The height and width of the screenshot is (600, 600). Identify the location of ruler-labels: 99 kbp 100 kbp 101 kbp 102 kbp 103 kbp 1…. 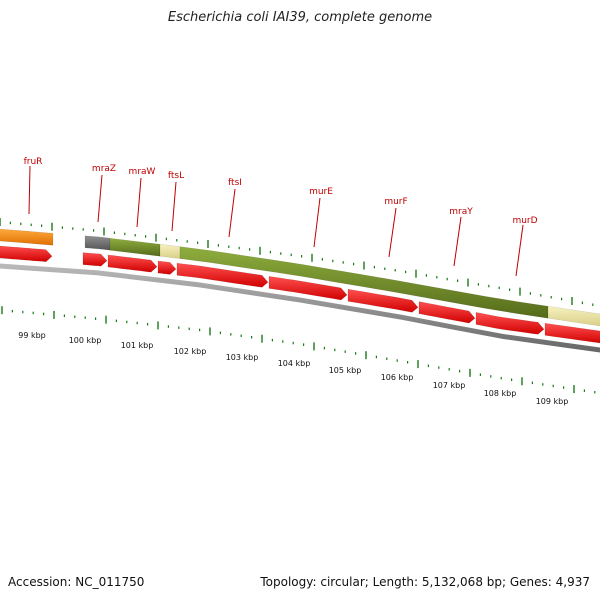
(293, 368).